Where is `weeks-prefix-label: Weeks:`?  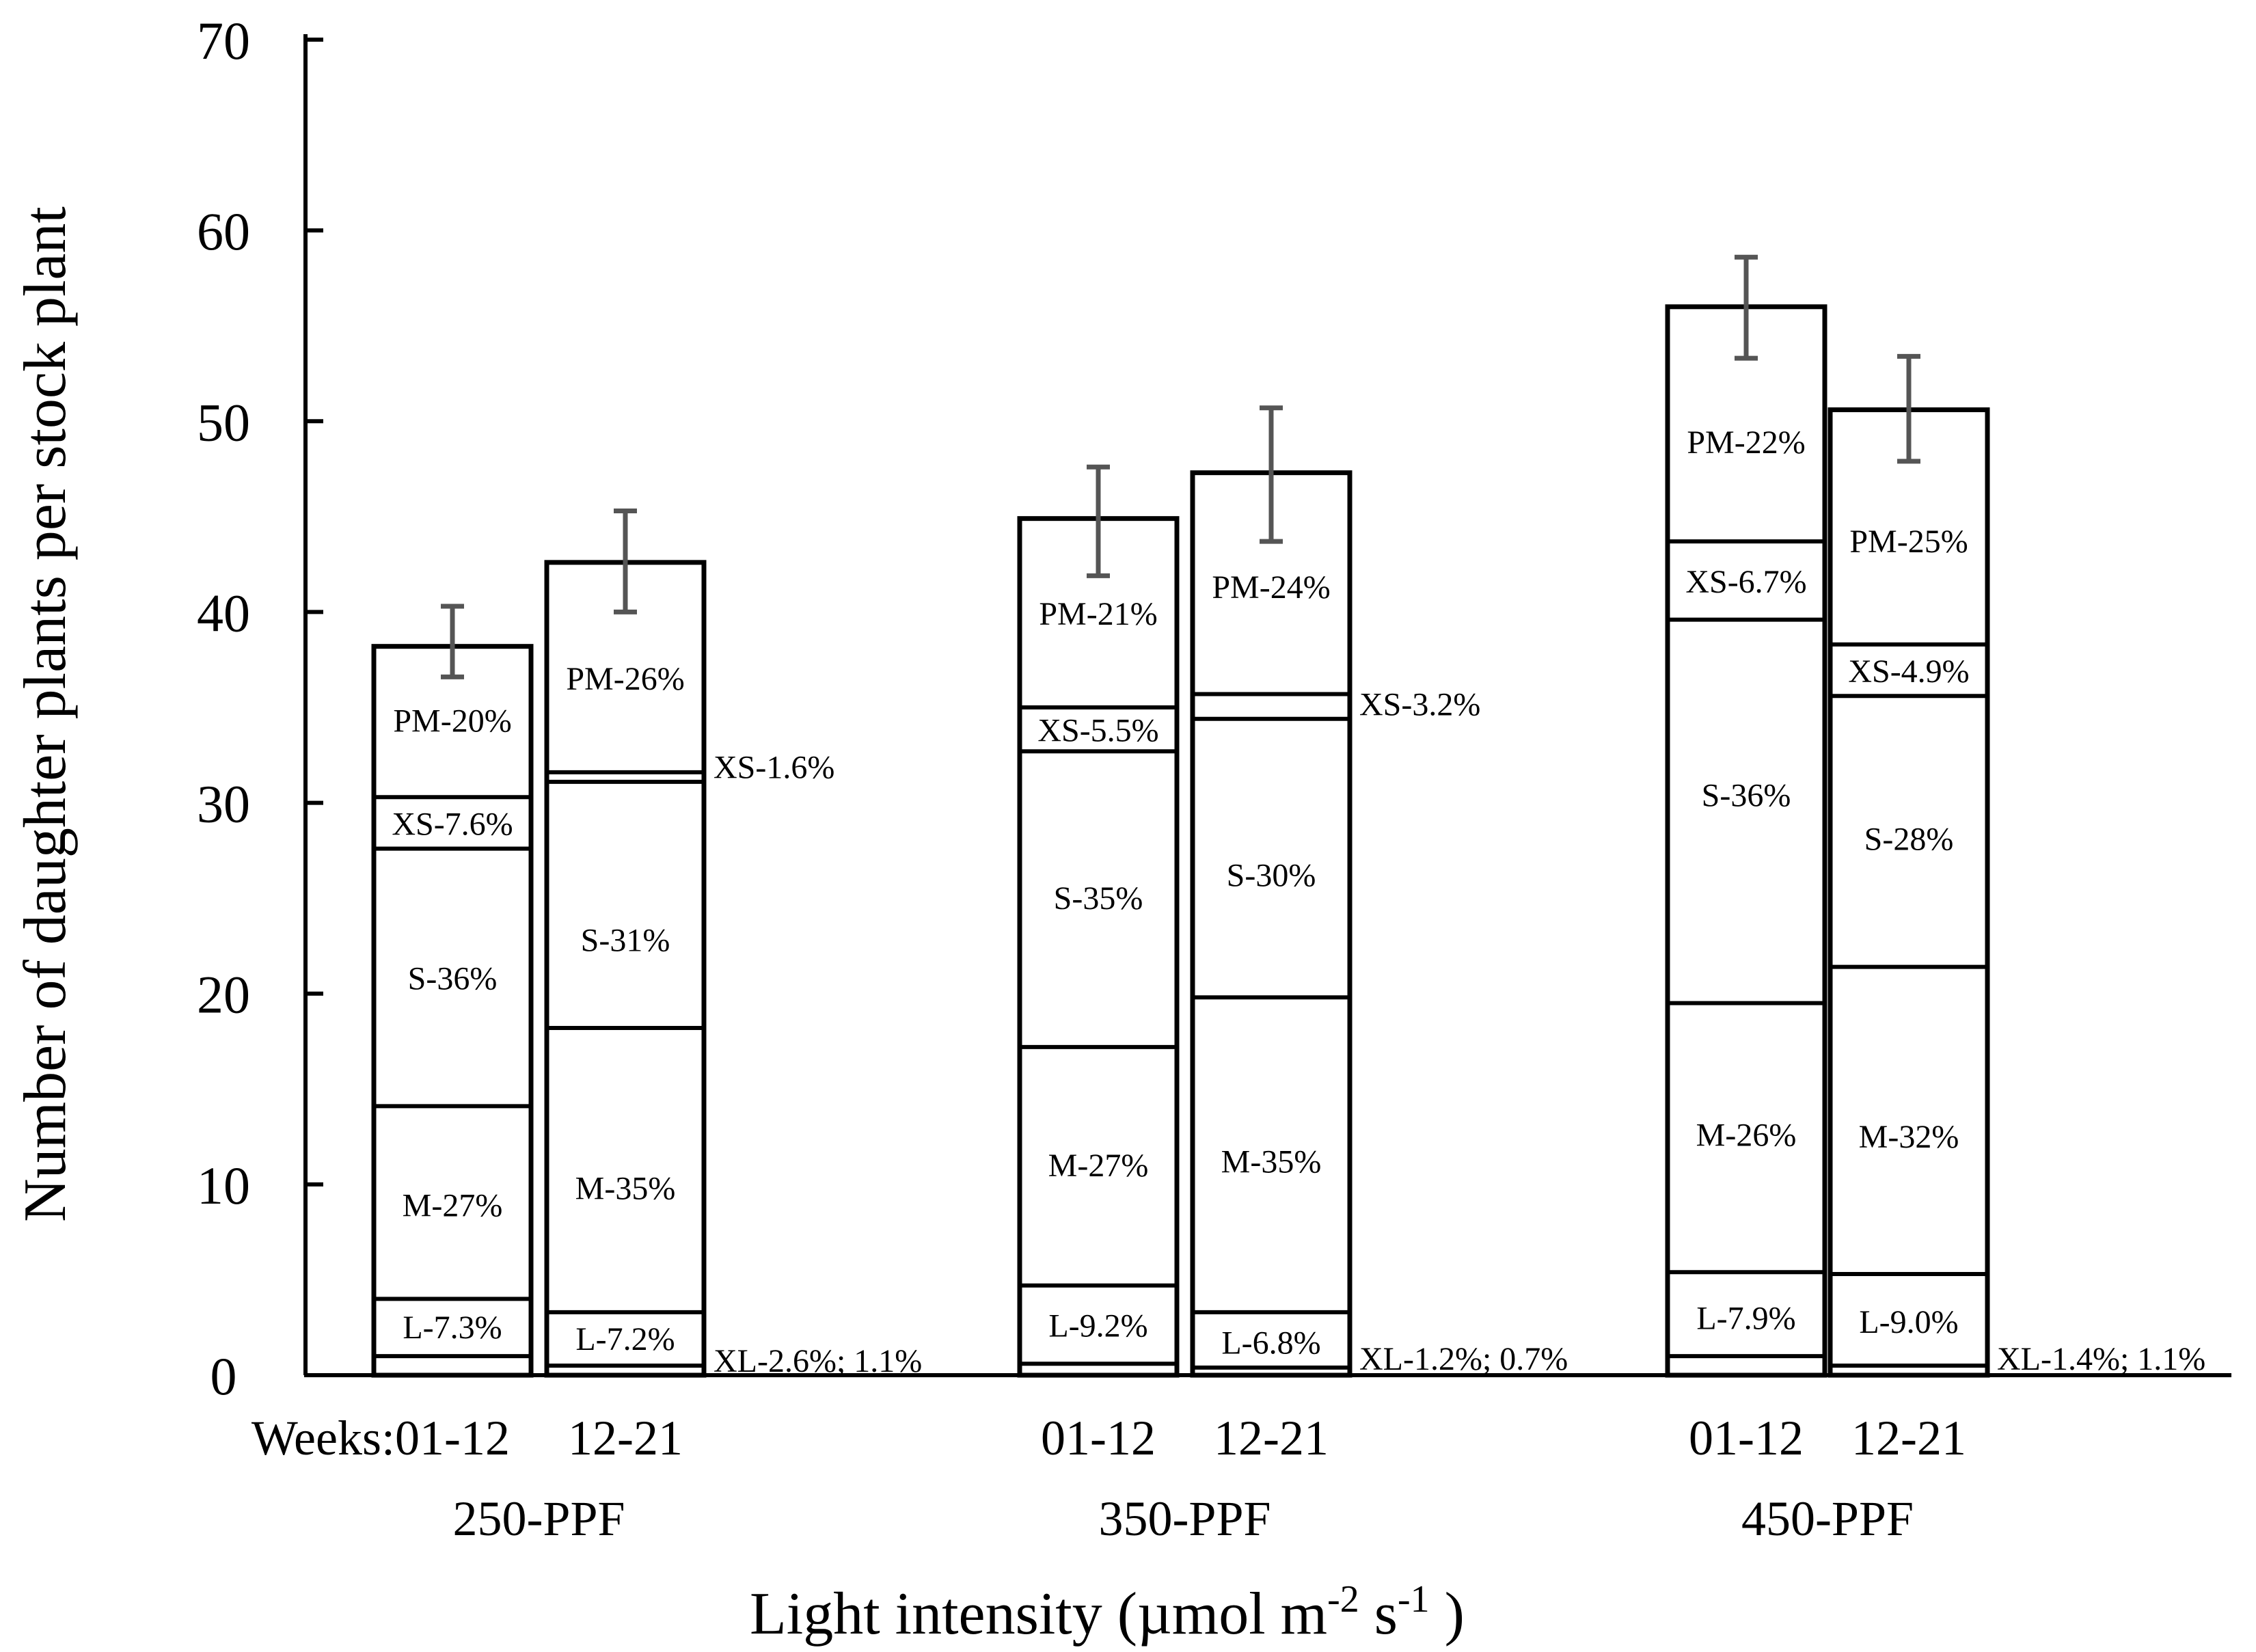 weeks-prefix-label: Weeks: is located at coordinates (324, 1438).